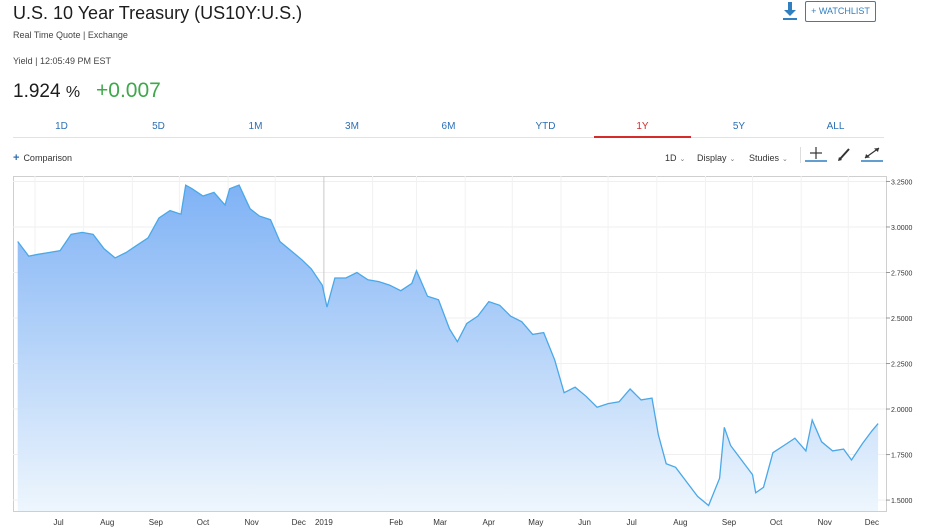 This screenshot has width=925, height=529. Describe the element at coordinates (764, 158) in the screenshot. I see `studies-label: Studies` at that location.